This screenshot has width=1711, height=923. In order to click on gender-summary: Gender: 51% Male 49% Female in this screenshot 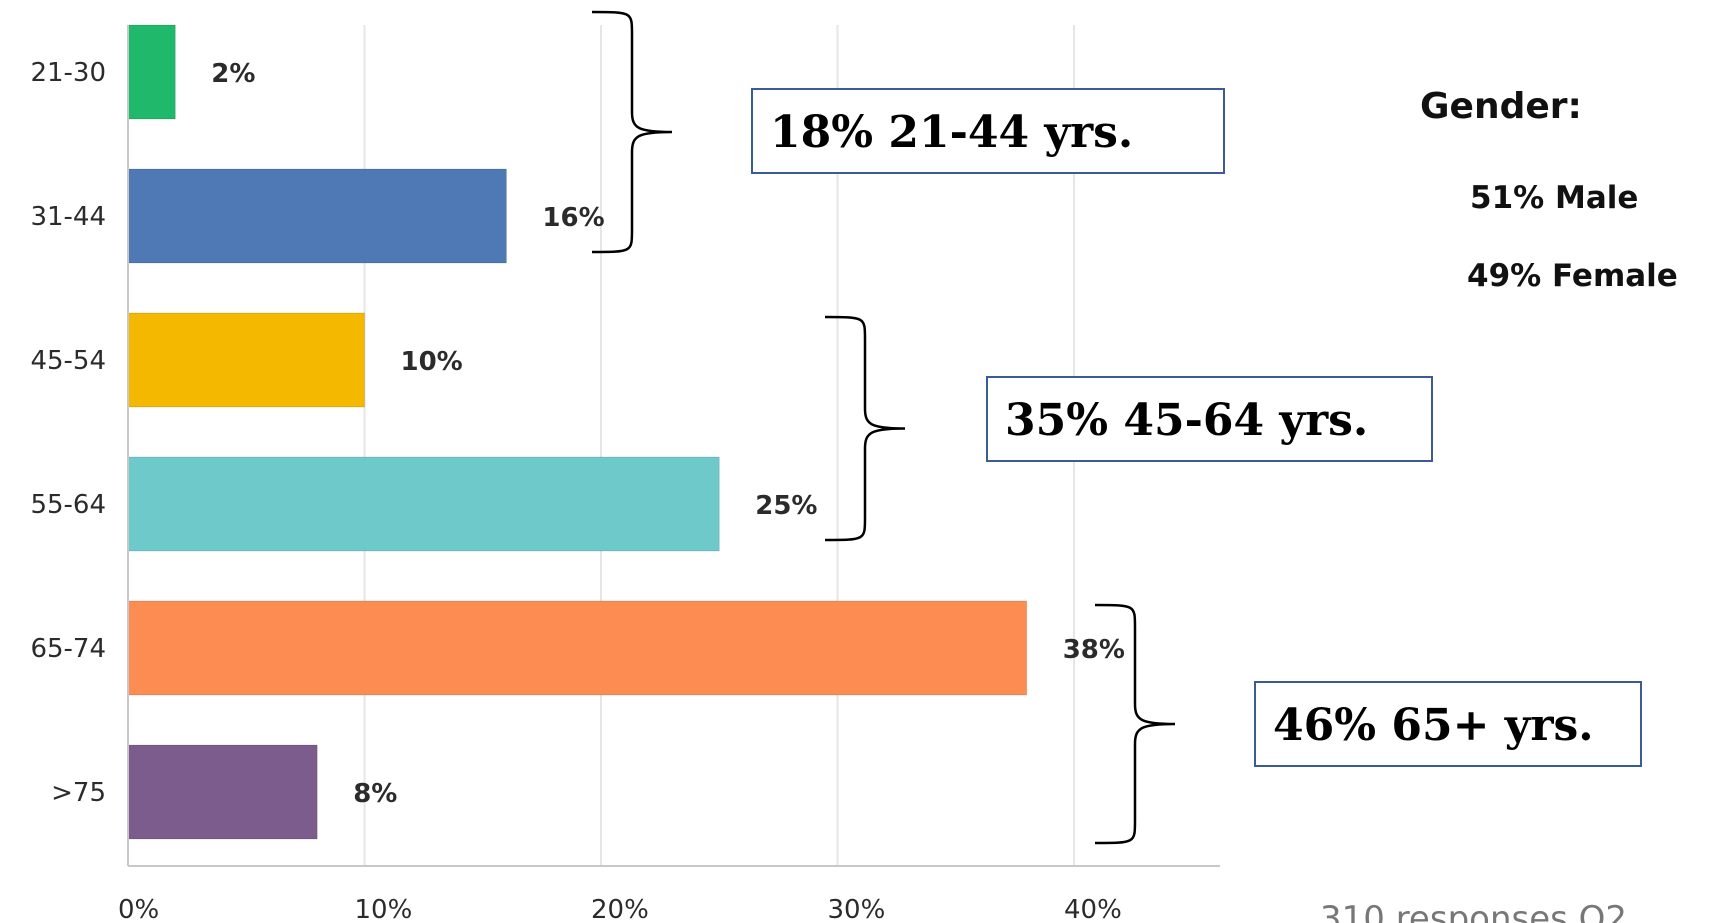, I will do `click(1549, 190)`.